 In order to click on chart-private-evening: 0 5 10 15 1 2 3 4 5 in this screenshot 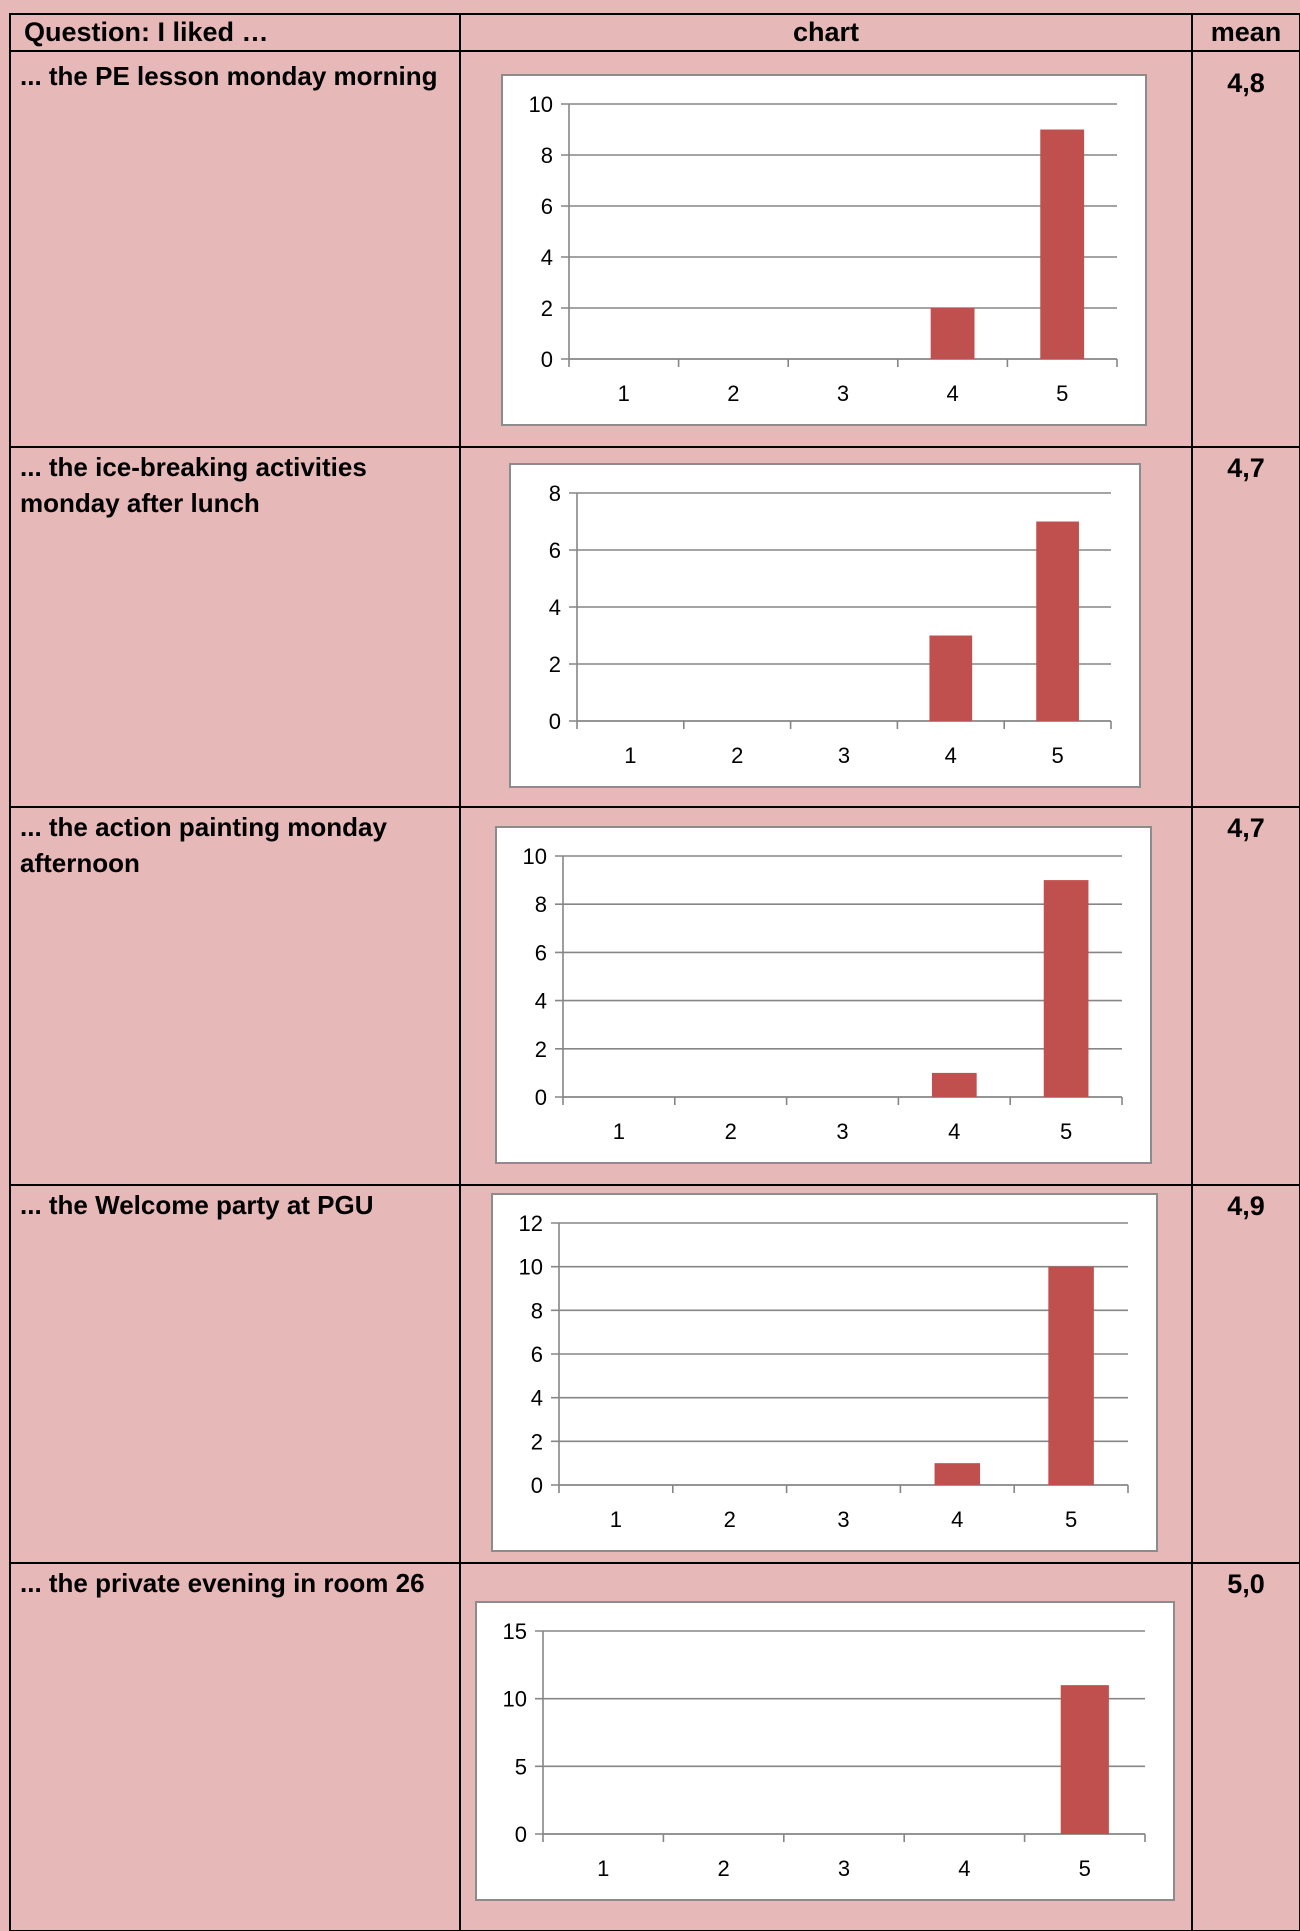, I will do `click(825, 1751)`.